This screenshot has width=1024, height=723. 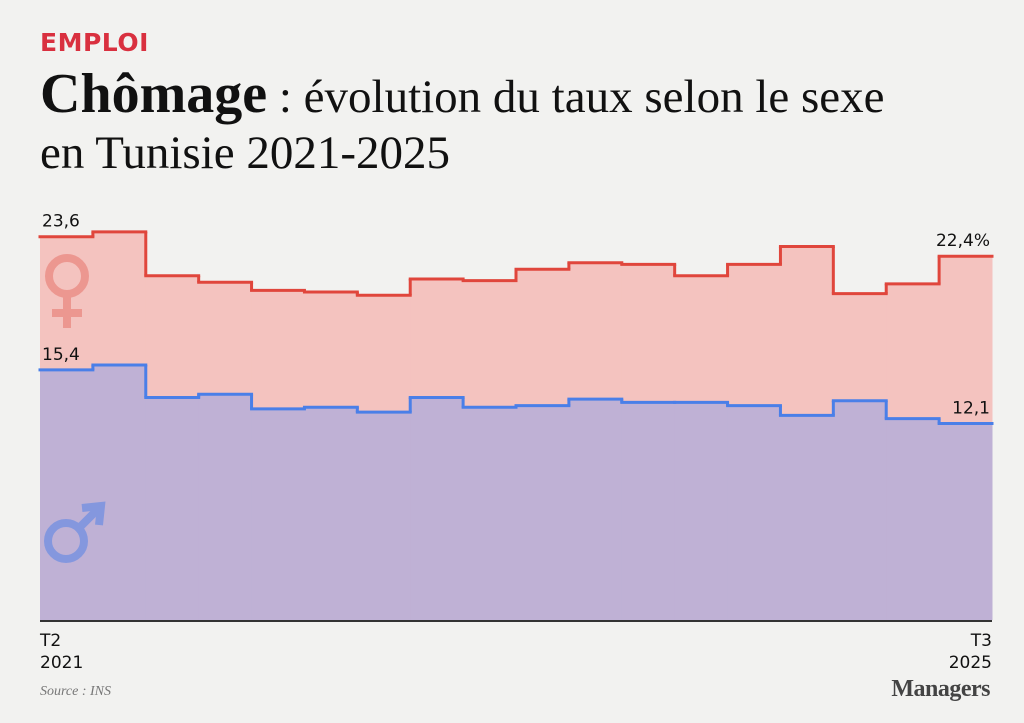 What do you see at coordinates (62, 652) in the screenshot?
I see `x-tick-label: T2 2021` at bounding box center [62, 652].